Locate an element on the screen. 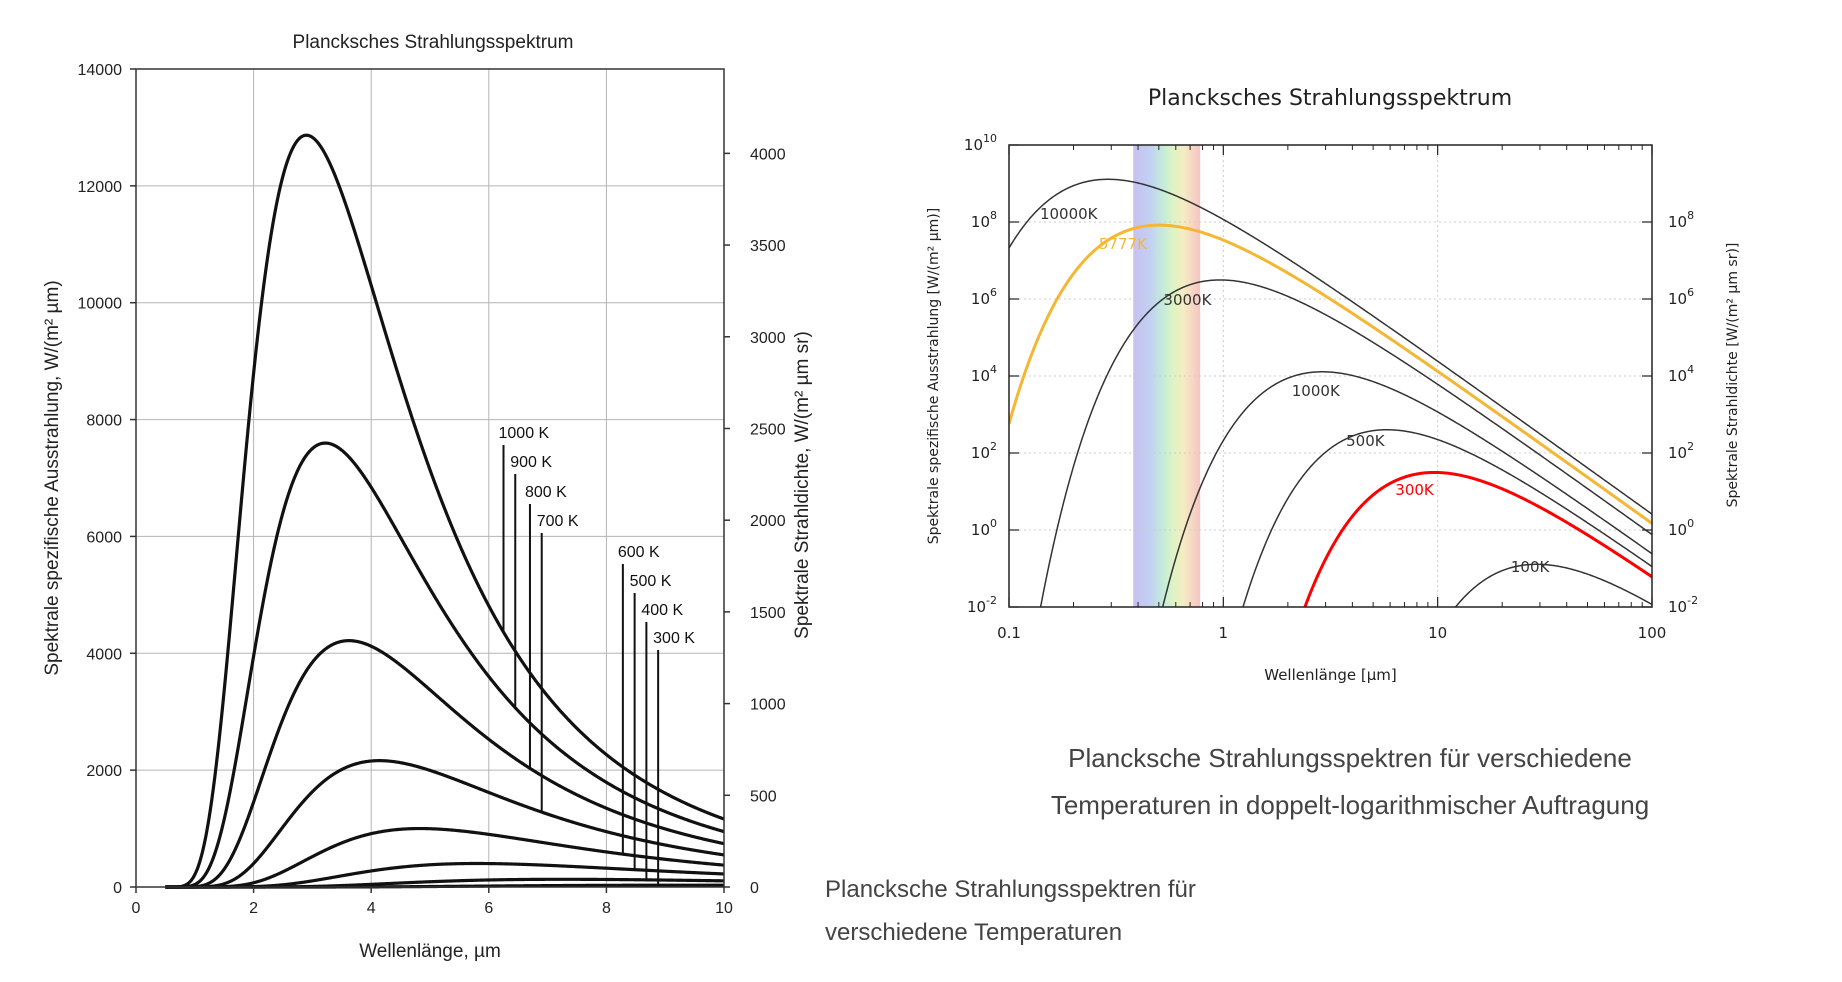  y2-tick-label: 10⁸ is located at coordinates (1681, 220).